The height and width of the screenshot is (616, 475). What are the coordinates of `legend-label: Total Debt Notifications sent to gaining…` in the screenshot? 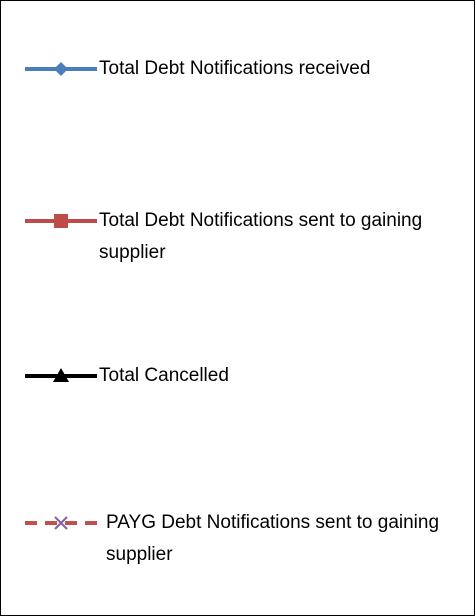 It's located at (261, 236).